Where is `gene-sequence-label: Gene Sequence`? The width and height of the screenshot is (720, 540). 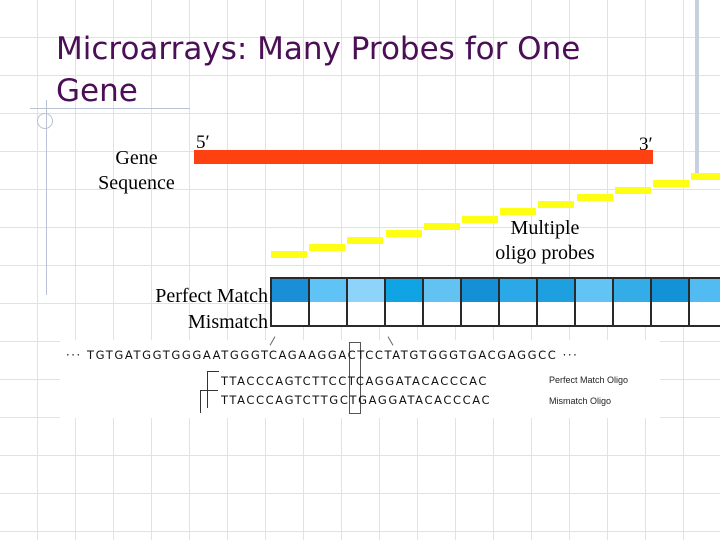
gene-sequence-label: Gene Sequence is located at coordinates (136, 171).